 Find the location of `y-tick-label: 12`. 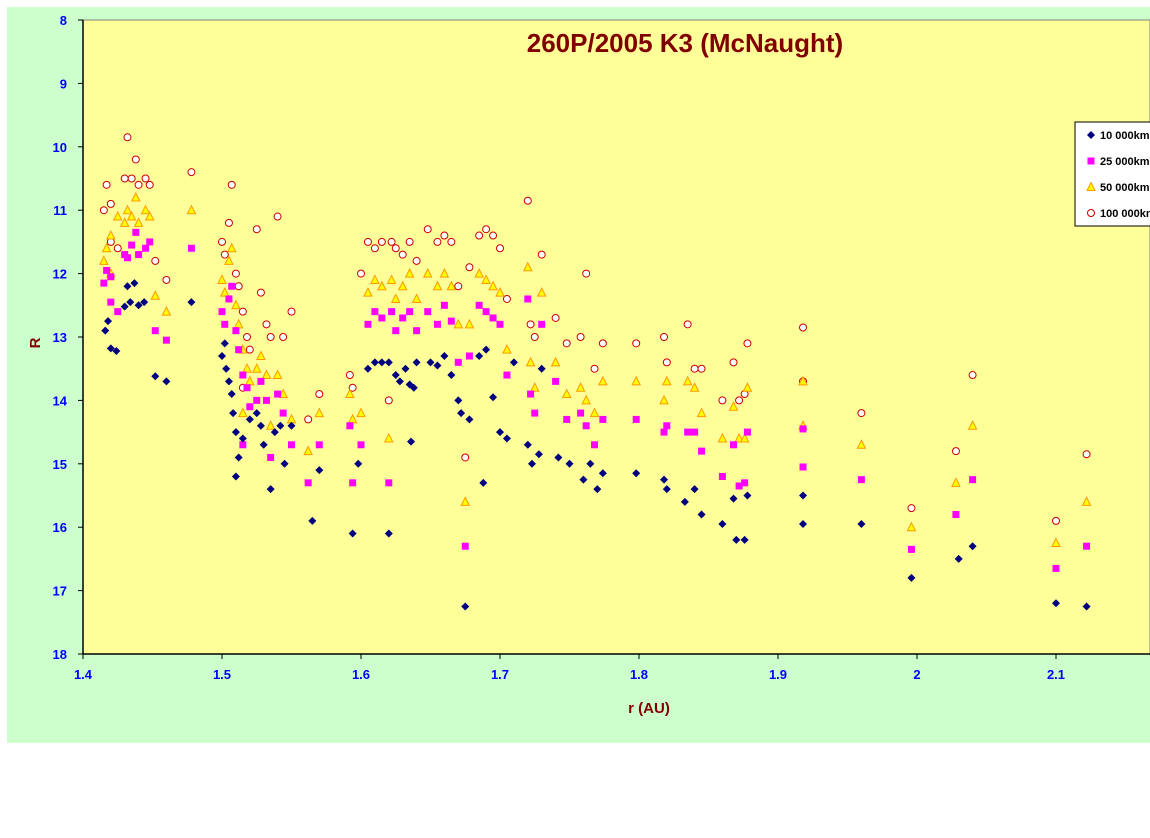

y-tick-label: 12 is located at coordinates (60, 274).